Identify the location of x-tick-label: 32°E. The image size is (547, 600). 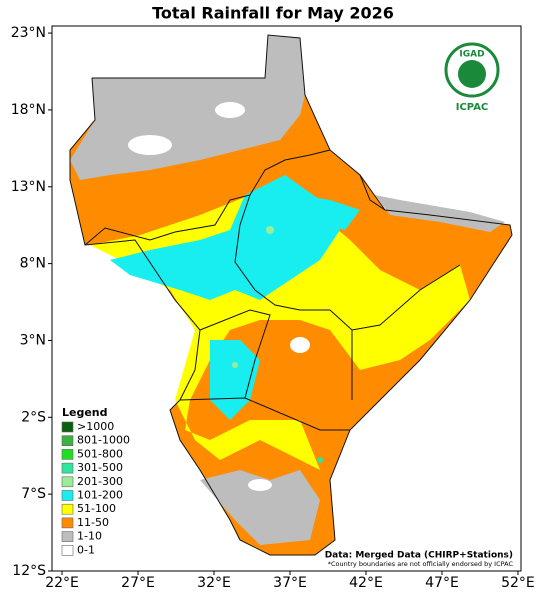
(214, 583).